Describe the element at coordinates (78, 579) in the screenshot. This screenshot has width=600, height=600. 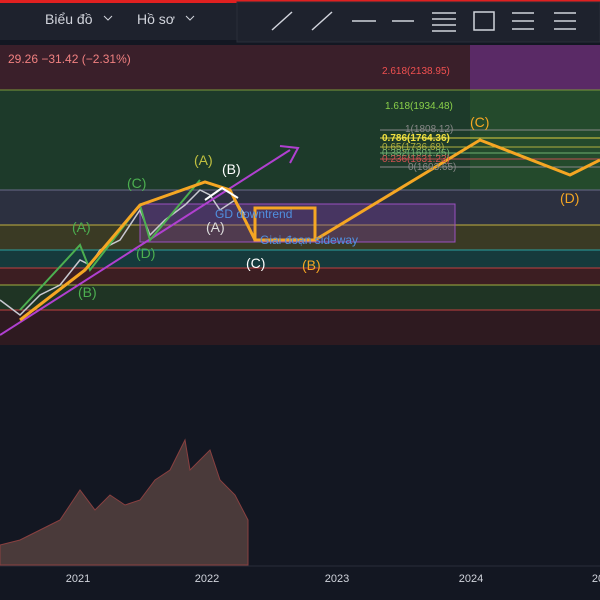
I see `x-tick-label: 2021` at that location.